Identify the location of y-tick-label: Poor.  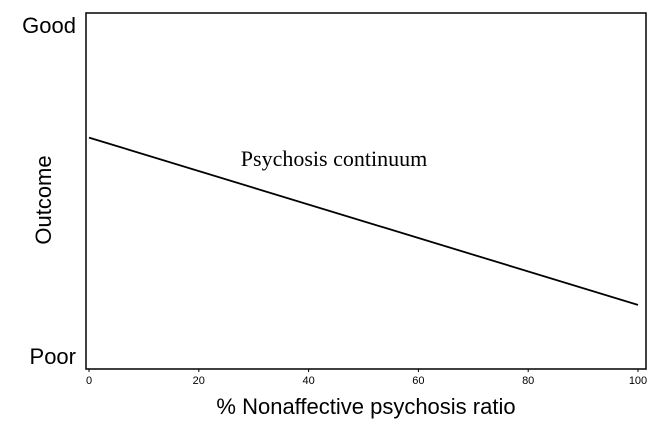
(53, 356).